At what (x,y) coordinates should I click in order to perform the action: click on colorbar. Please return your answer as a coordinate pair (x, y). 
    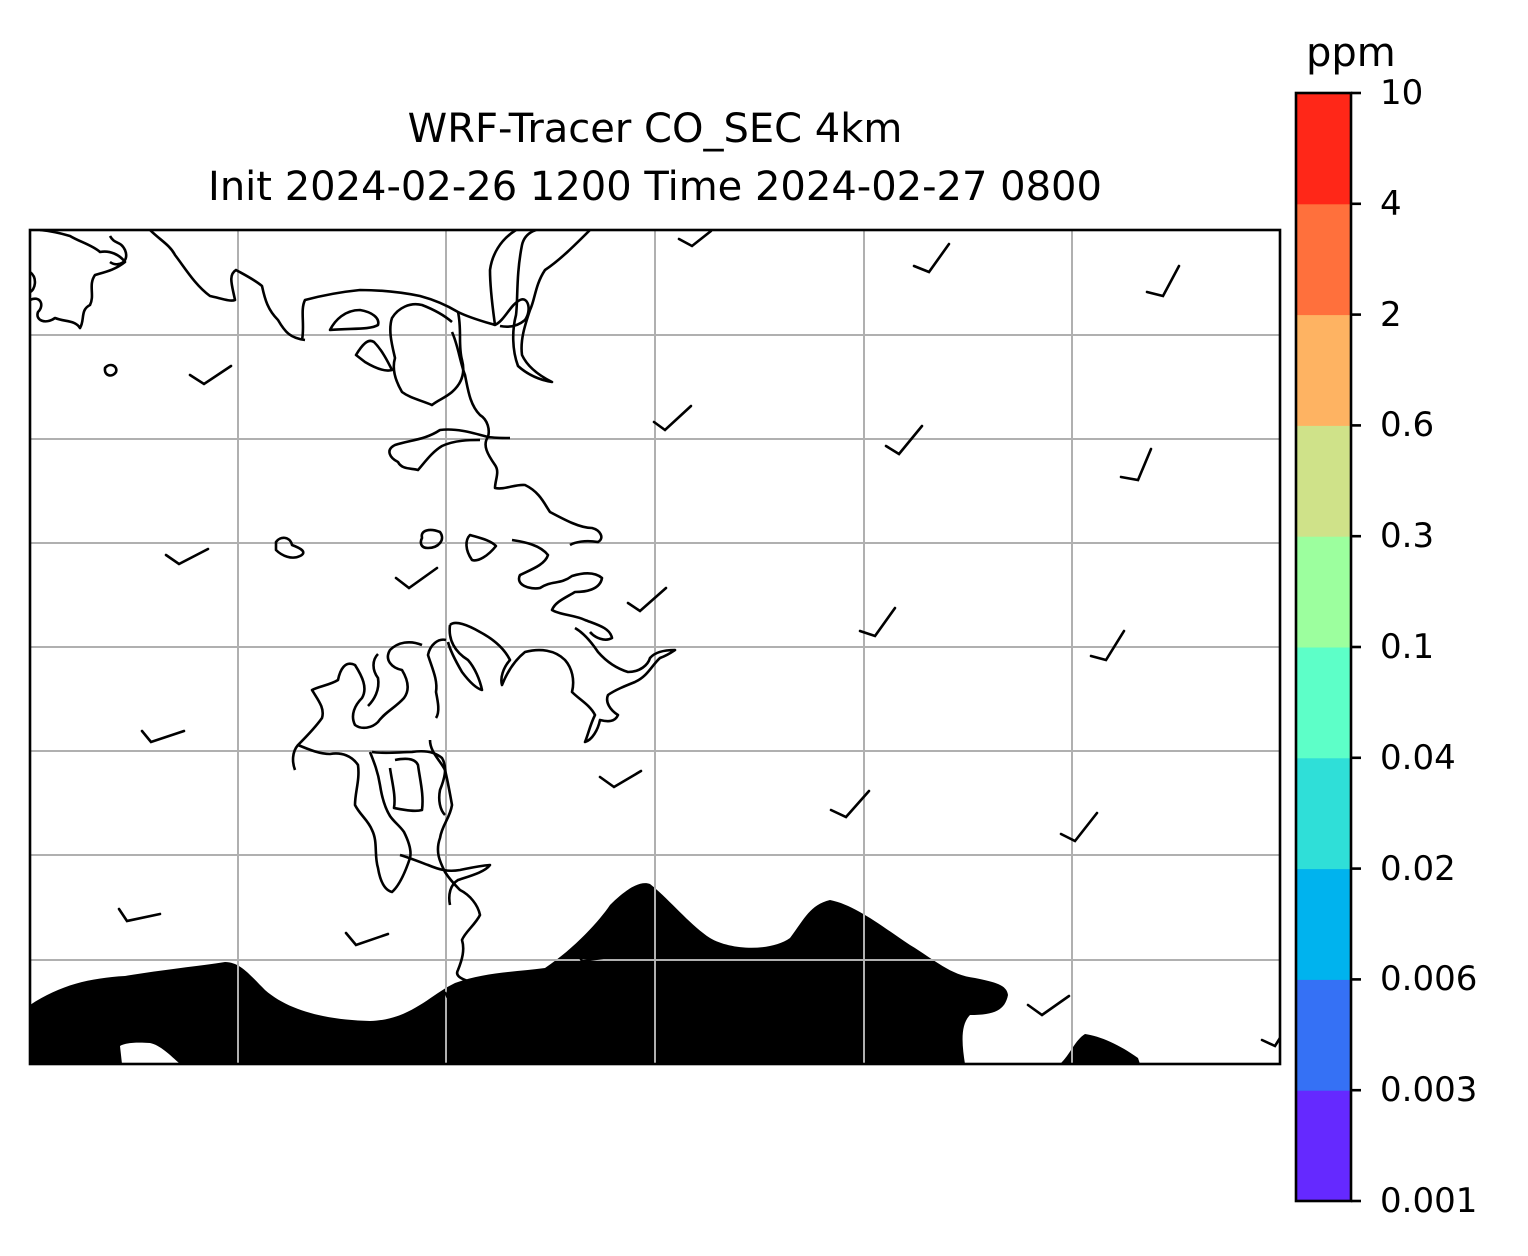
    Looking at the image, I should click on (1327, 647).